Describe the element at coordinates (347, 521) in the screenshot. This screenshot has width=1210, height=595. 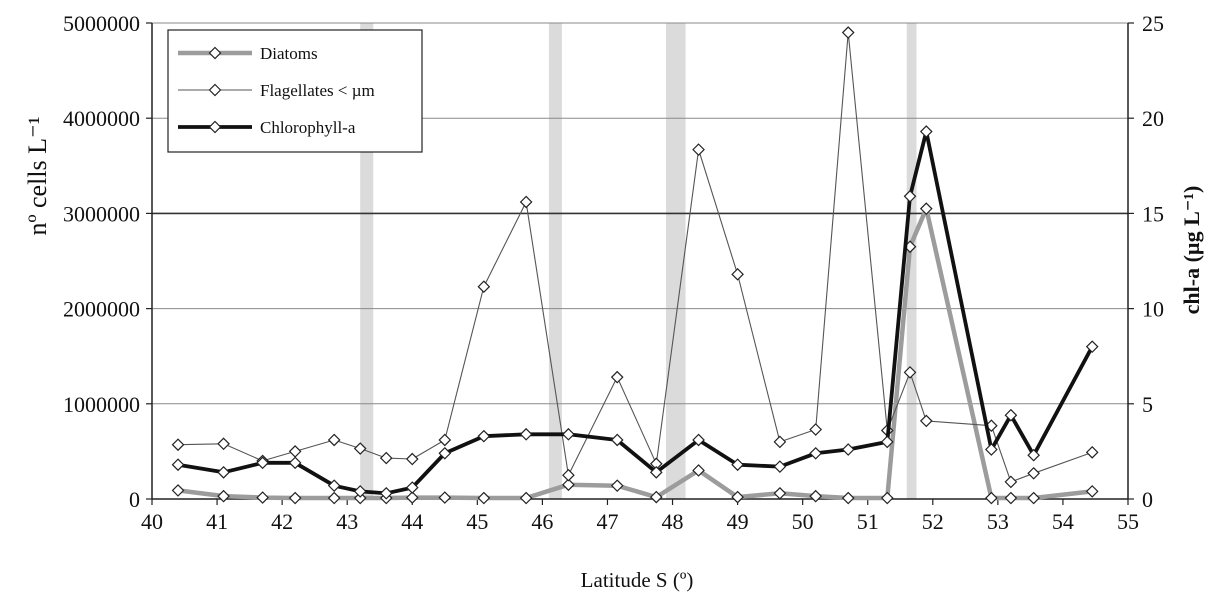
I see `x-tick-label: 43` at that location.